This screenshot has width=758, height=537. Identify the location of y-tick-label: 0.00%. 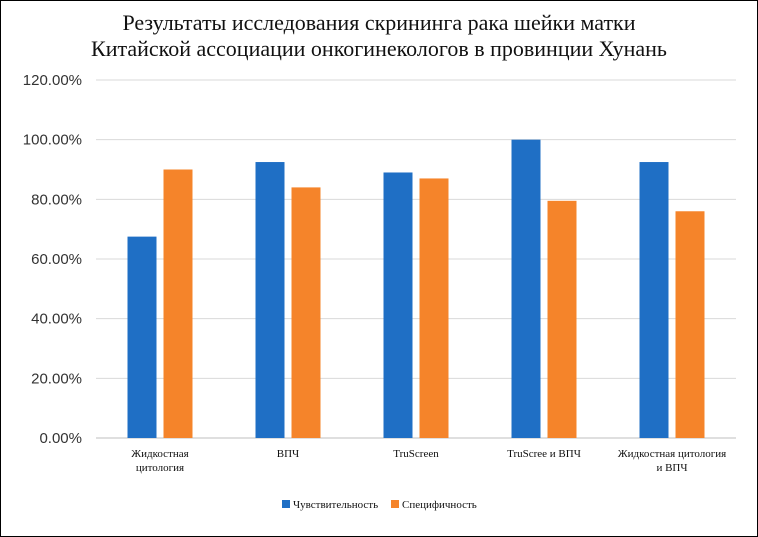
(60, 438).